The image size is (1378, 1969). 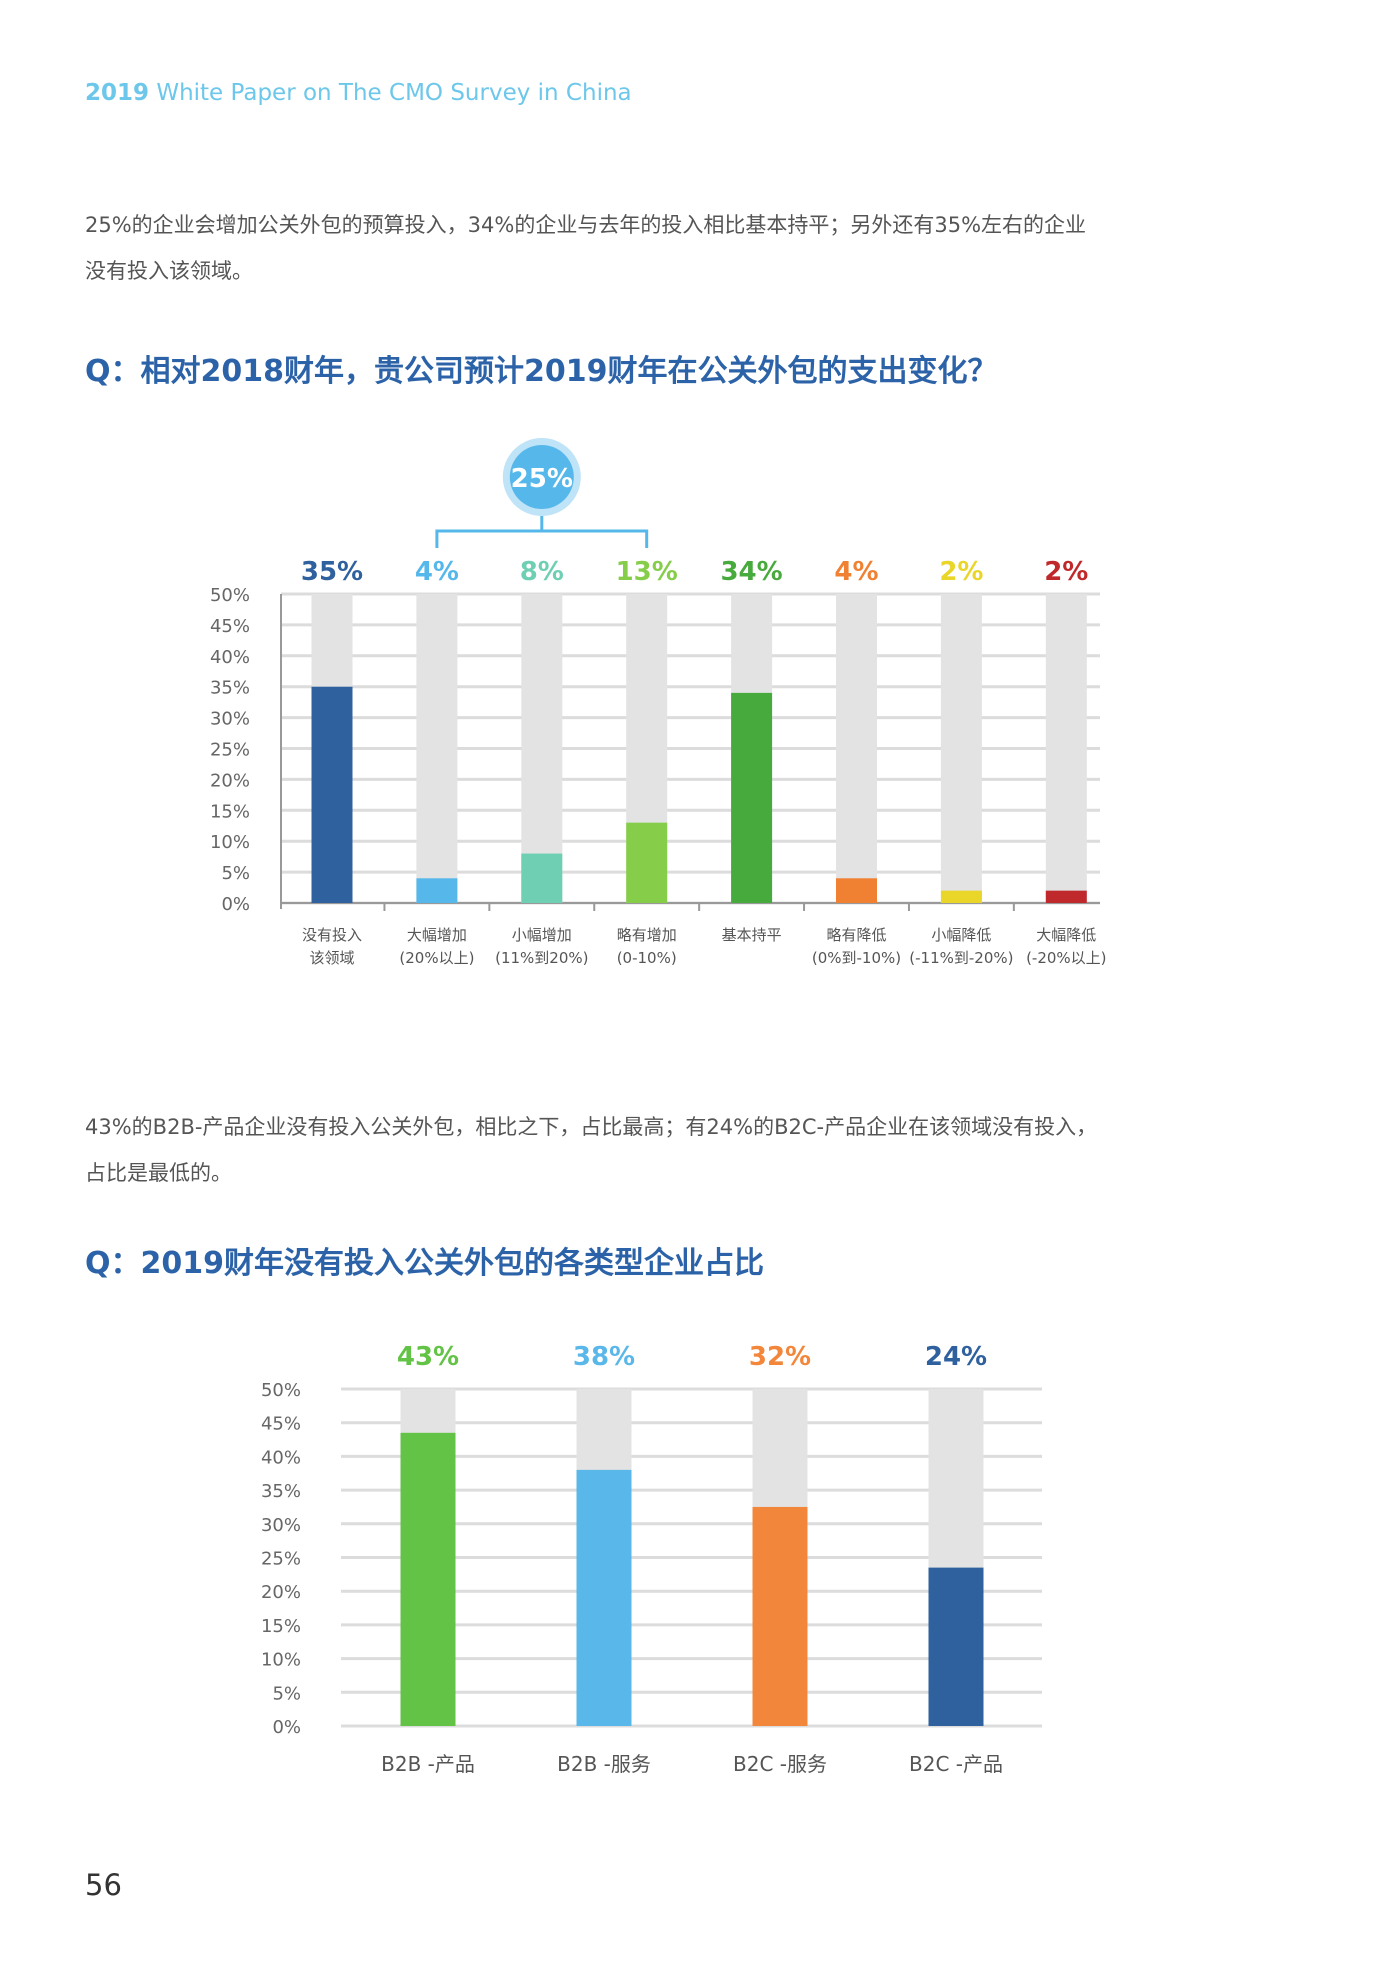 I want to click on header-year: 2019, so click(x=117, y=93).